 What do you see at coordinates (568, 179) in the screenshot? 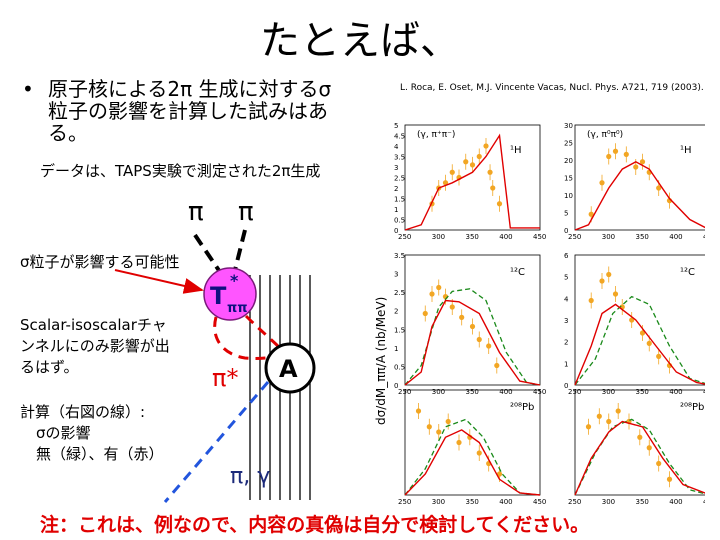
I see `y-tick-label: 15` at bounding box center [568, 179].